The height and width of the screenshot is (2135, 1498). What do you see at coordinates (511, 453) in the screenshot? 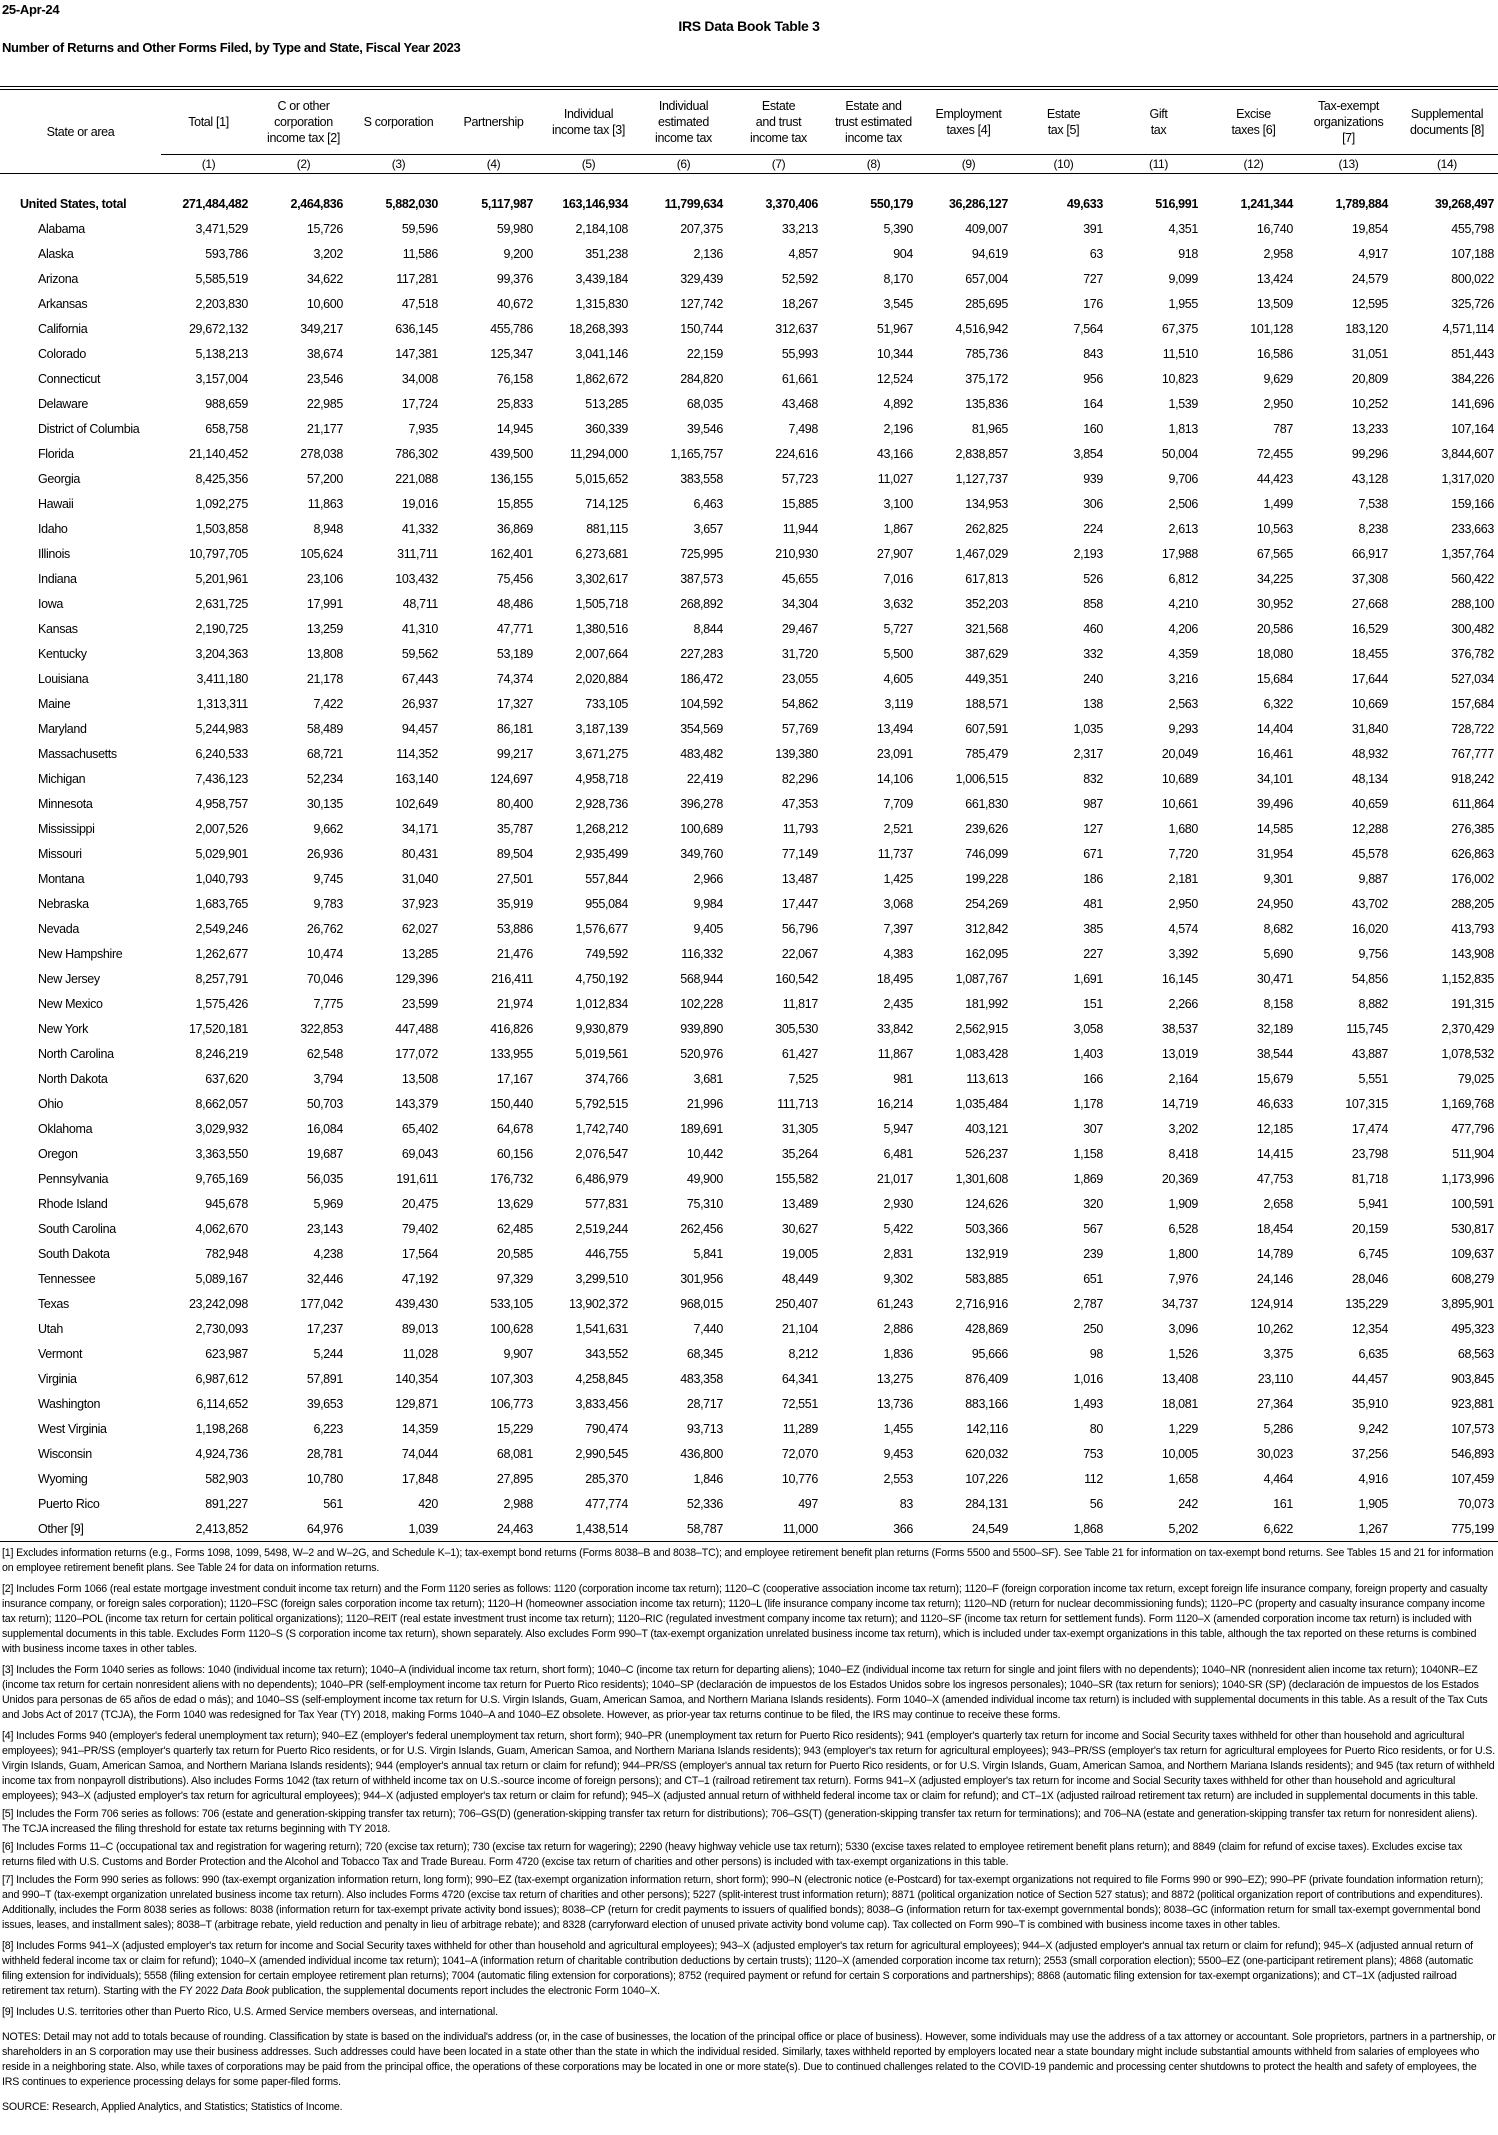
I see `value-cell: 439,500` at bounding box center [511, 453].